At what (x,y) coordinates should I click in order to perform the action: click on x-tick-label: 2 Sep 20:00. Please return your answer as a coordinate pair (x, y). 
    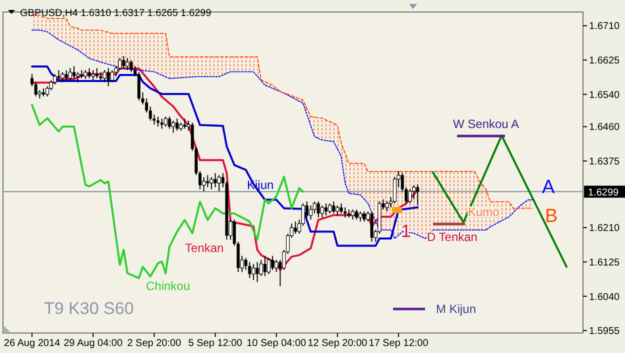
    Looking at the image, I should click on (154, 343).